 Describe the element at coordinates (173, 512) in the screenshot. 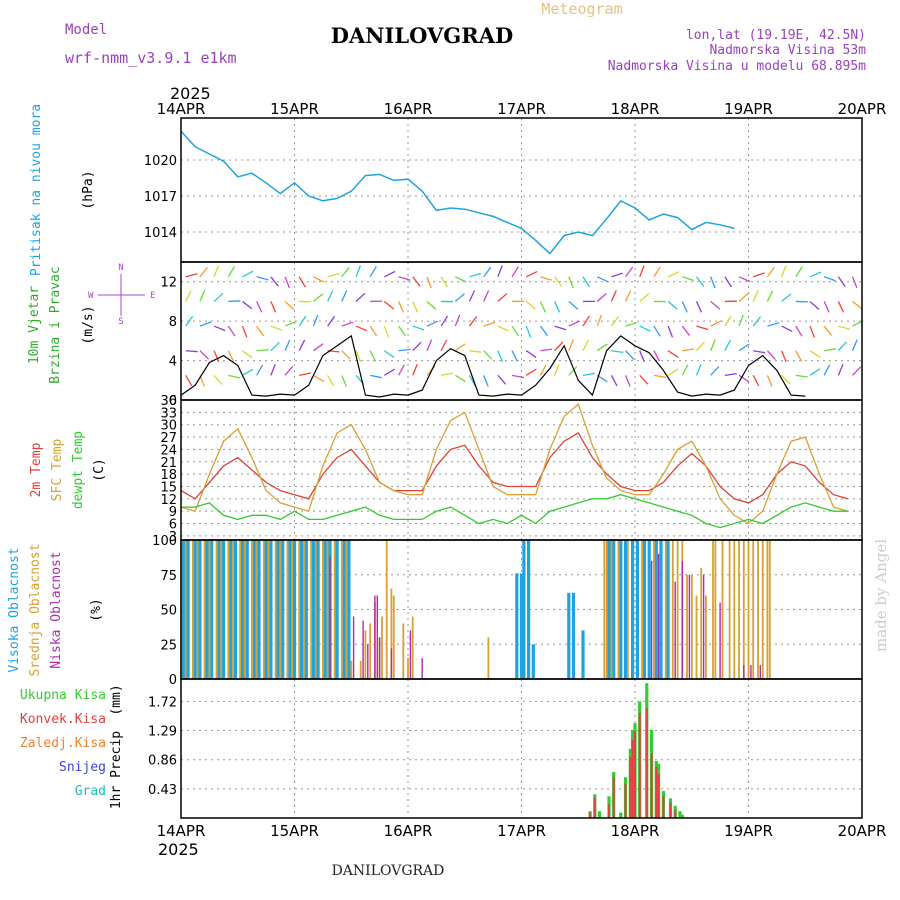

I see `y-tick-label-temperature: 9` at that location.